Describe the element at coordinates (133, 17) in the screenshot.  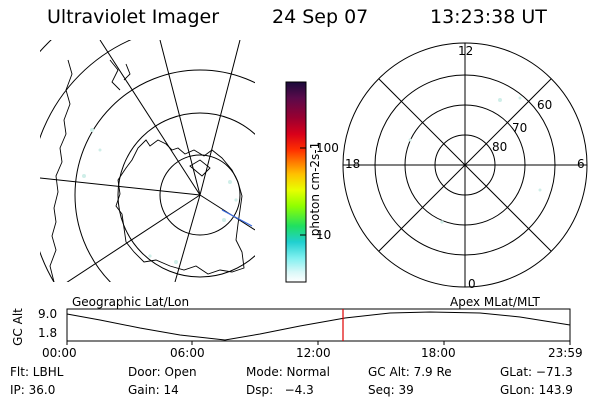
I see `app-title: Ultraviolet Imager` at that location.